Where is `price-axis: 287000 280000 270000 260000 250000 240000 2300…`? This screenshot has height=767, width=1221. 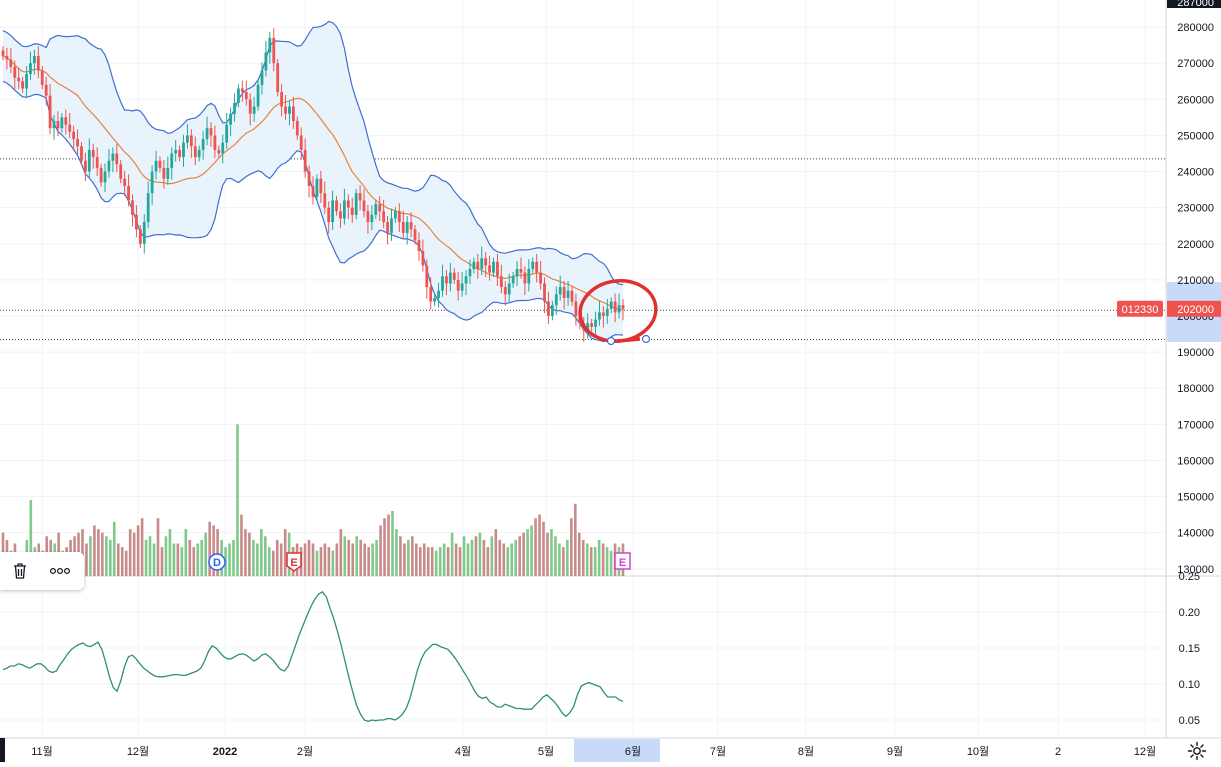
price-axis: 287000 280000 270000 260000 250000 240000 2300… is located at coordinates (1194, 363).